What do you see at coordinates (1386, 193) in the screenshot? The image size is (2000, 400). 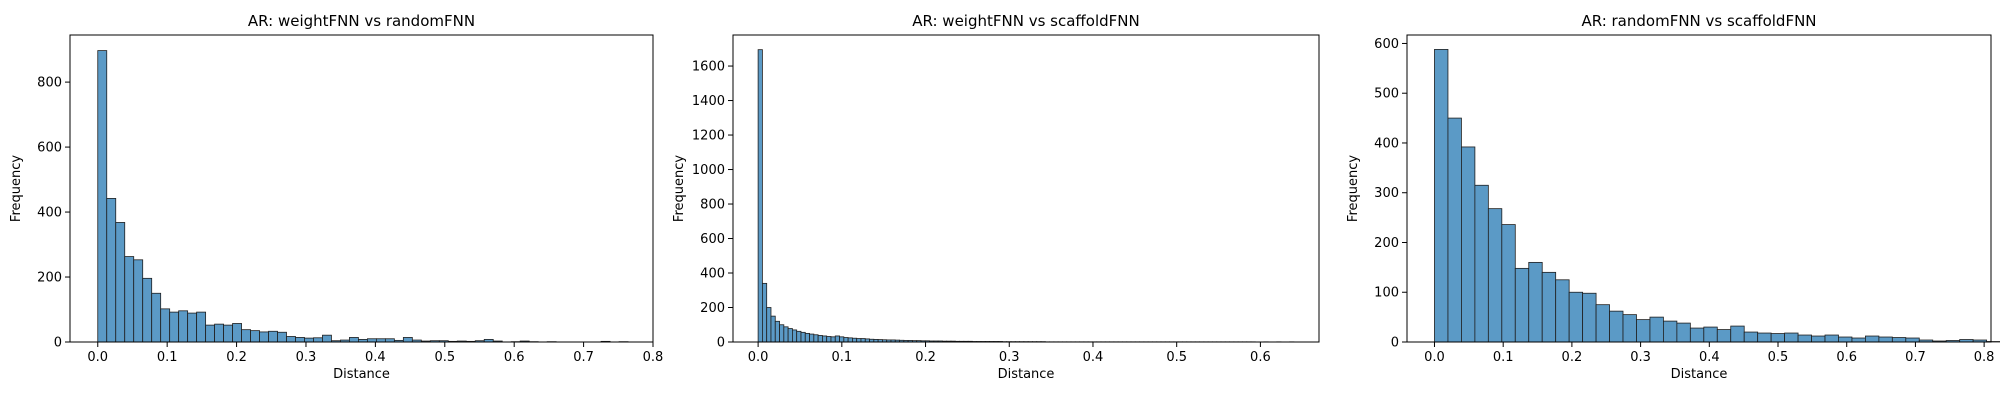 I see `y-tick-label: 300` at bounding box center [1386, 193].